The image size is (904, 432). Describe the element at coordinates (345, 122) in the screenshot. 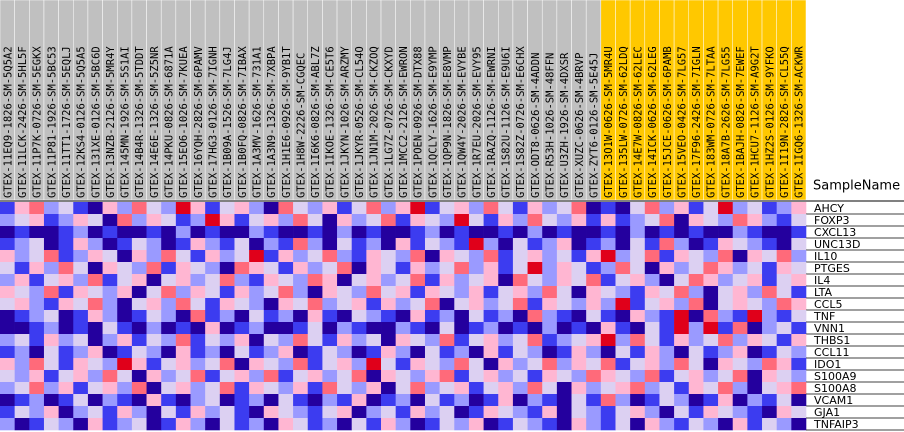

I see `sample-label: GTEX-1JKYN-1026-SM-ARZMY` at that location.